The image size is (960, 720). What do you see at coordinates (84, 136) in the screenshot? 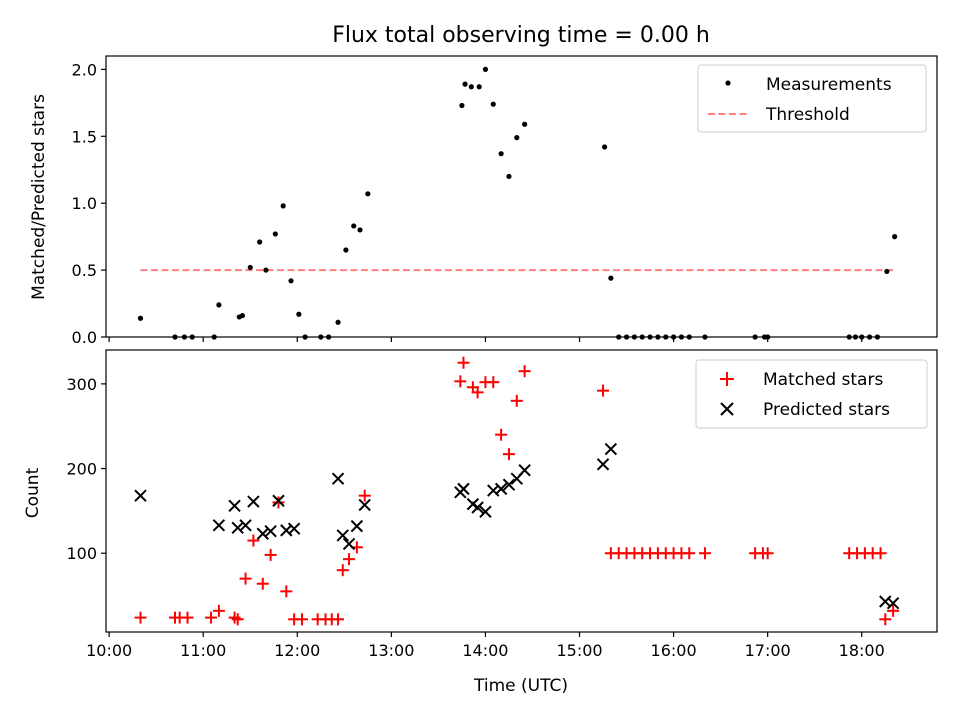
I see `y-tick-label-0-3: 1.5` at bounding box center [84, 136].